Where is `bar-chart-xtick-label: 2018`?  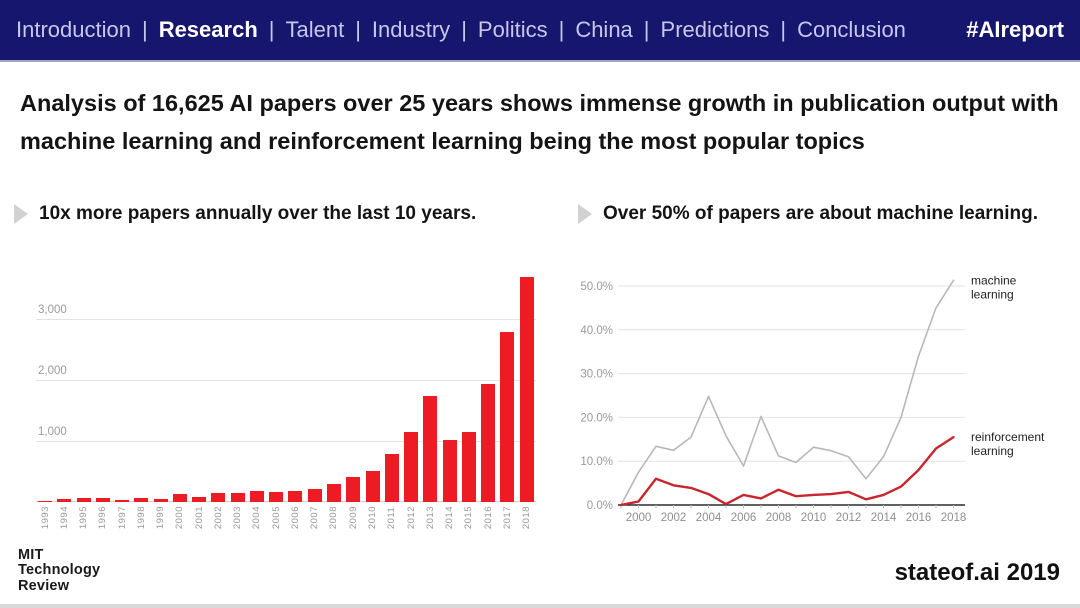
bar-chart-xtick-label: 2018 is located at coordinates (527, 518).